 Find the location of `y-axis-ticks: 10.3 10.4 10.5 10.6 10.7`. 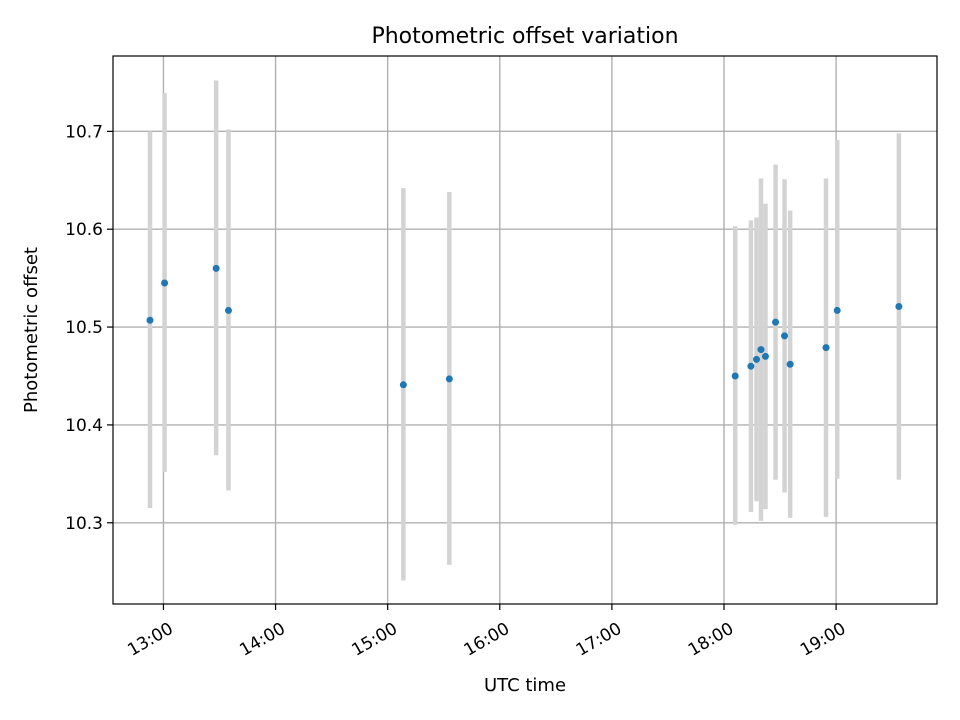

y-axis-ticks: 10.3 10.4 10.5 10.6 10.7 is located at coordinates (89, 328).